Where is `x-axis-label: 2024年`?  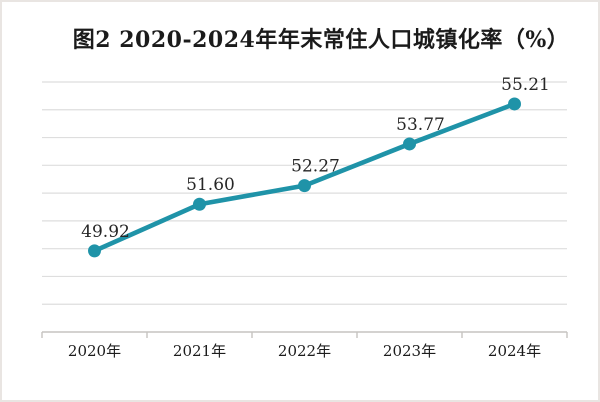 x-axis-label: 2024年 is located at coordinates (514, 351).